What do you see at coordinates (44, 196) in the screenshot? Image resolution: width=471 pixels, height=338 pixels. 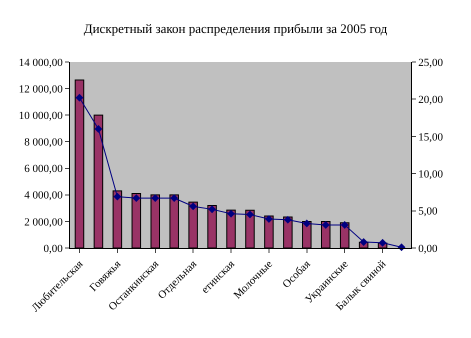 I see `y-tick-label: 4 000,00` at bounding box center [44, 196].